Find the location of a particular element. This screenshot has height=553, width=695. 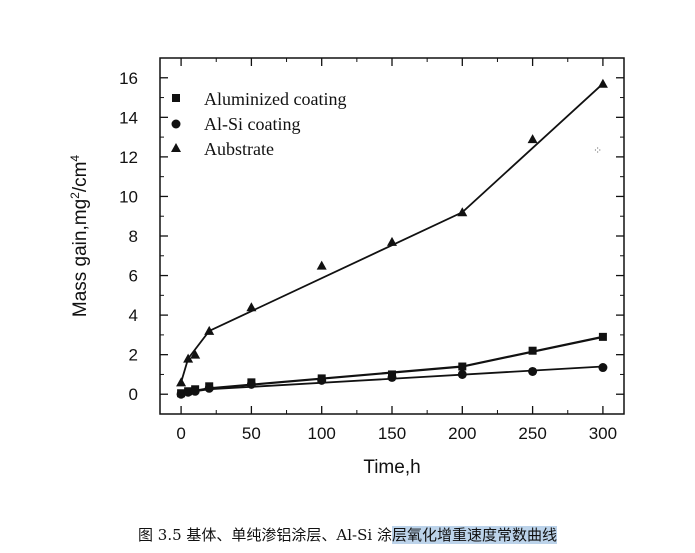

legend-label-aluminized: Aluminized coating is located at coordinates (275, 99).